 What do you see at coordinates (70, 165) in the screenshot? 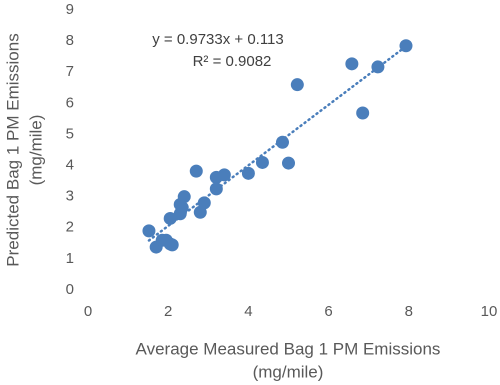
I see `y-tick-label: 4` at bounding box center [70, 165].